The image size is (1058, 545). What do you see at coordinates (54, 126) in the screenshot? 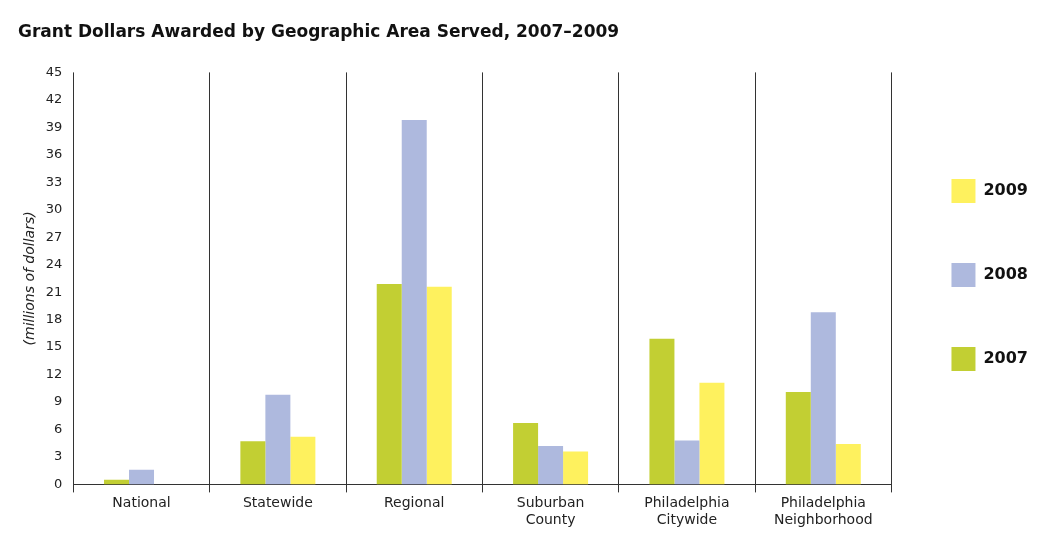
I see `y-tick-label: 39` at bounding box center [54, 126].